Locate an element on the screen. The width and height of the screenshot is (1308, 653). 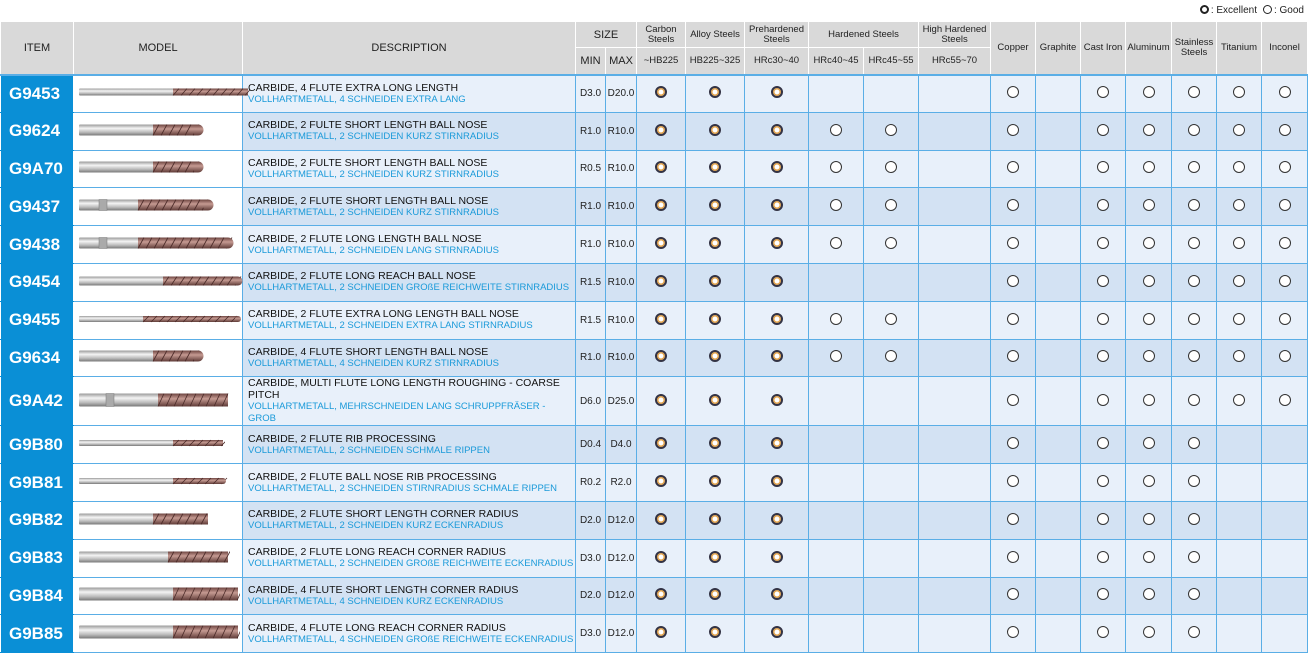
item-code: G9B85 is located at coordinates (37, 633).